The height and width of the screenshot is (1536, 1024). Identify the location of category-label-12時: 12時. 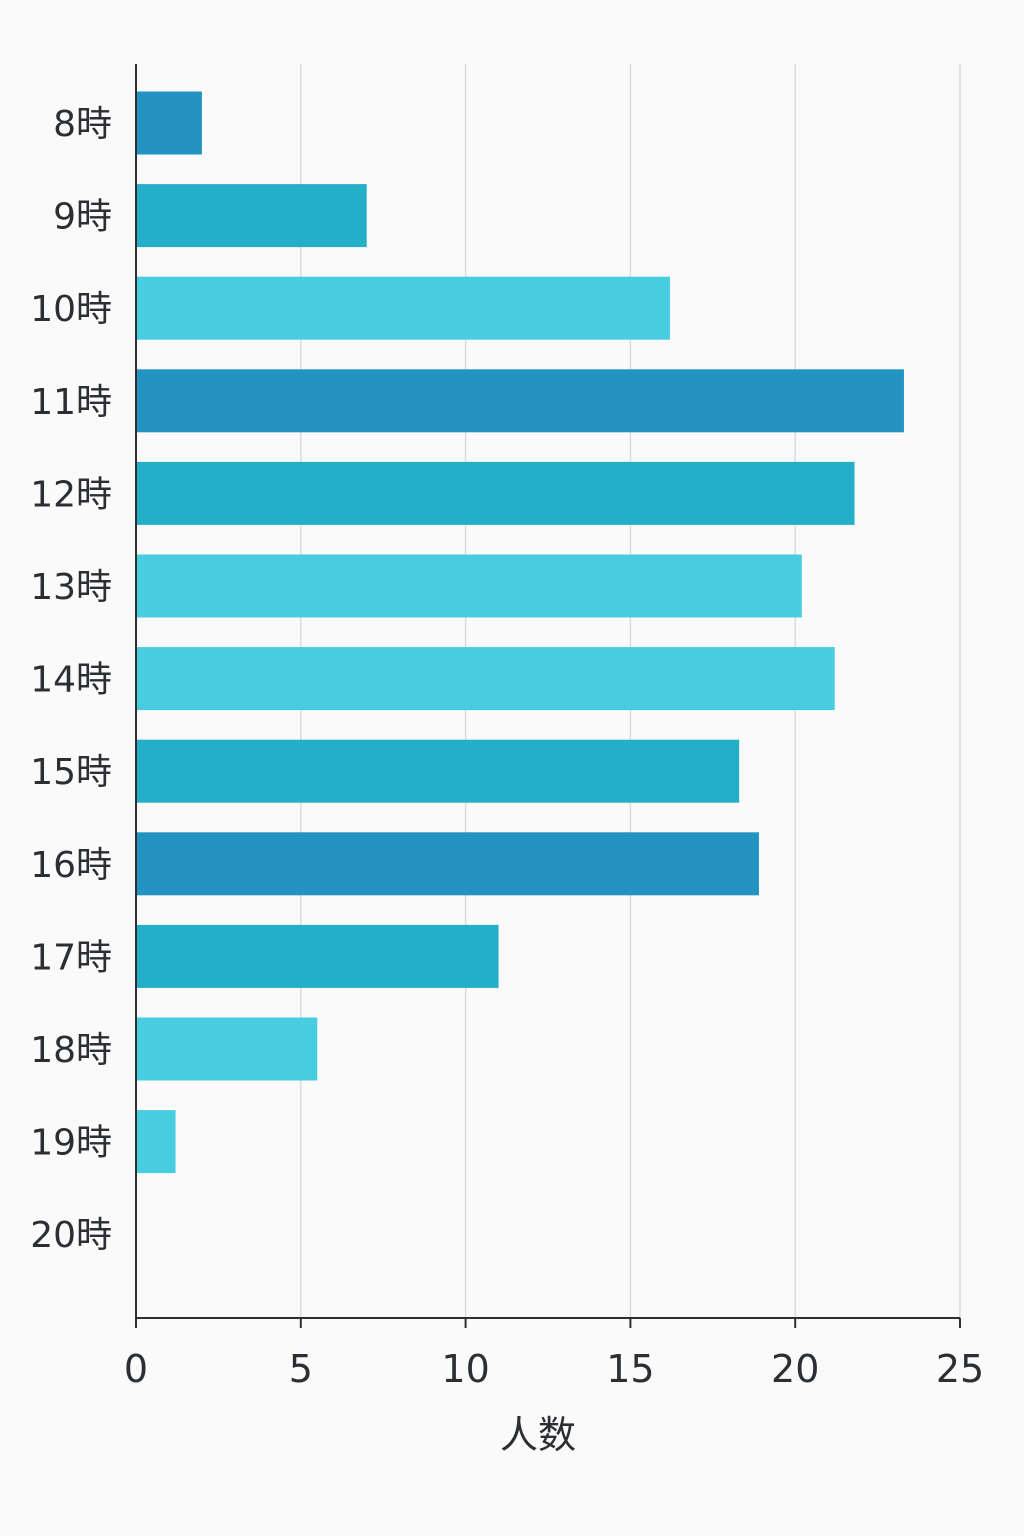
(71, 494).